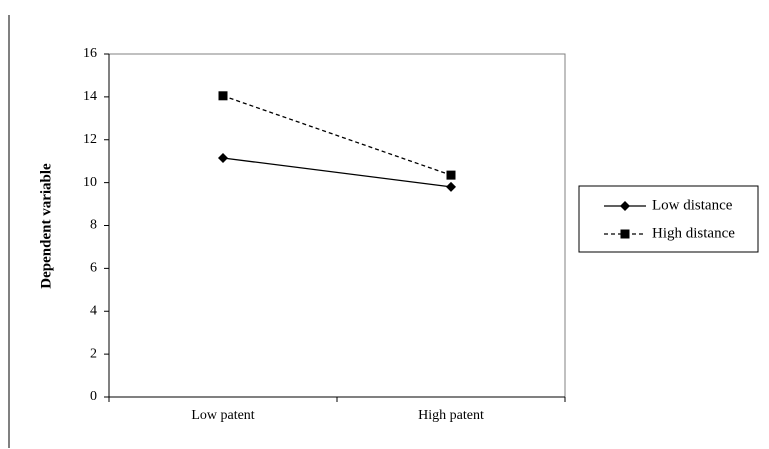 The image size is (769, 449). Describe the element at coordinates (451, 415) in the screenshot. I see `x-tick-label: High patent` at that location.